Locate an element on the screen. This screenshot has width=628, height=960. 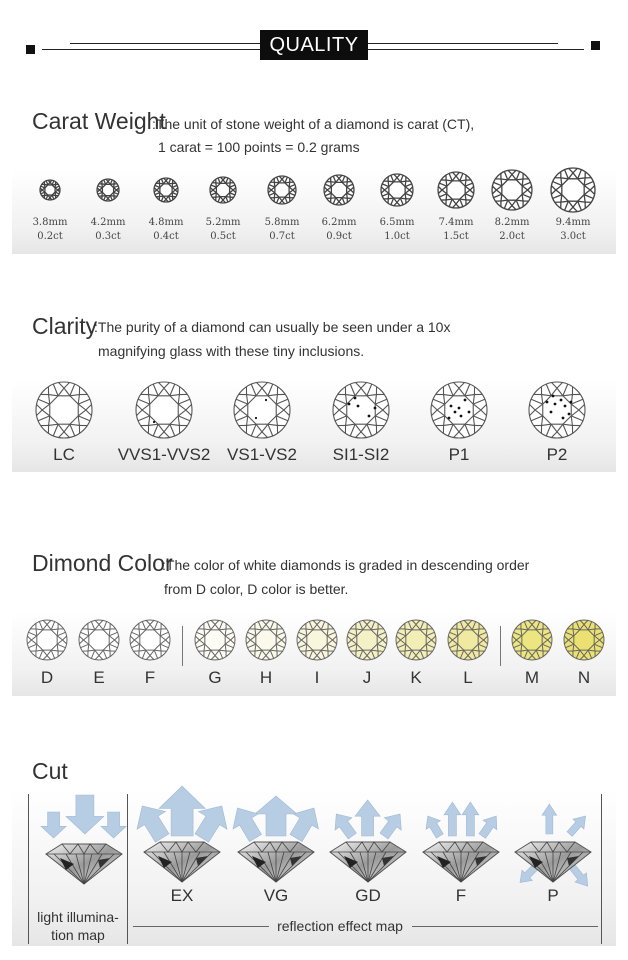
header-line-left-upper is located at coordinates (165, 43).